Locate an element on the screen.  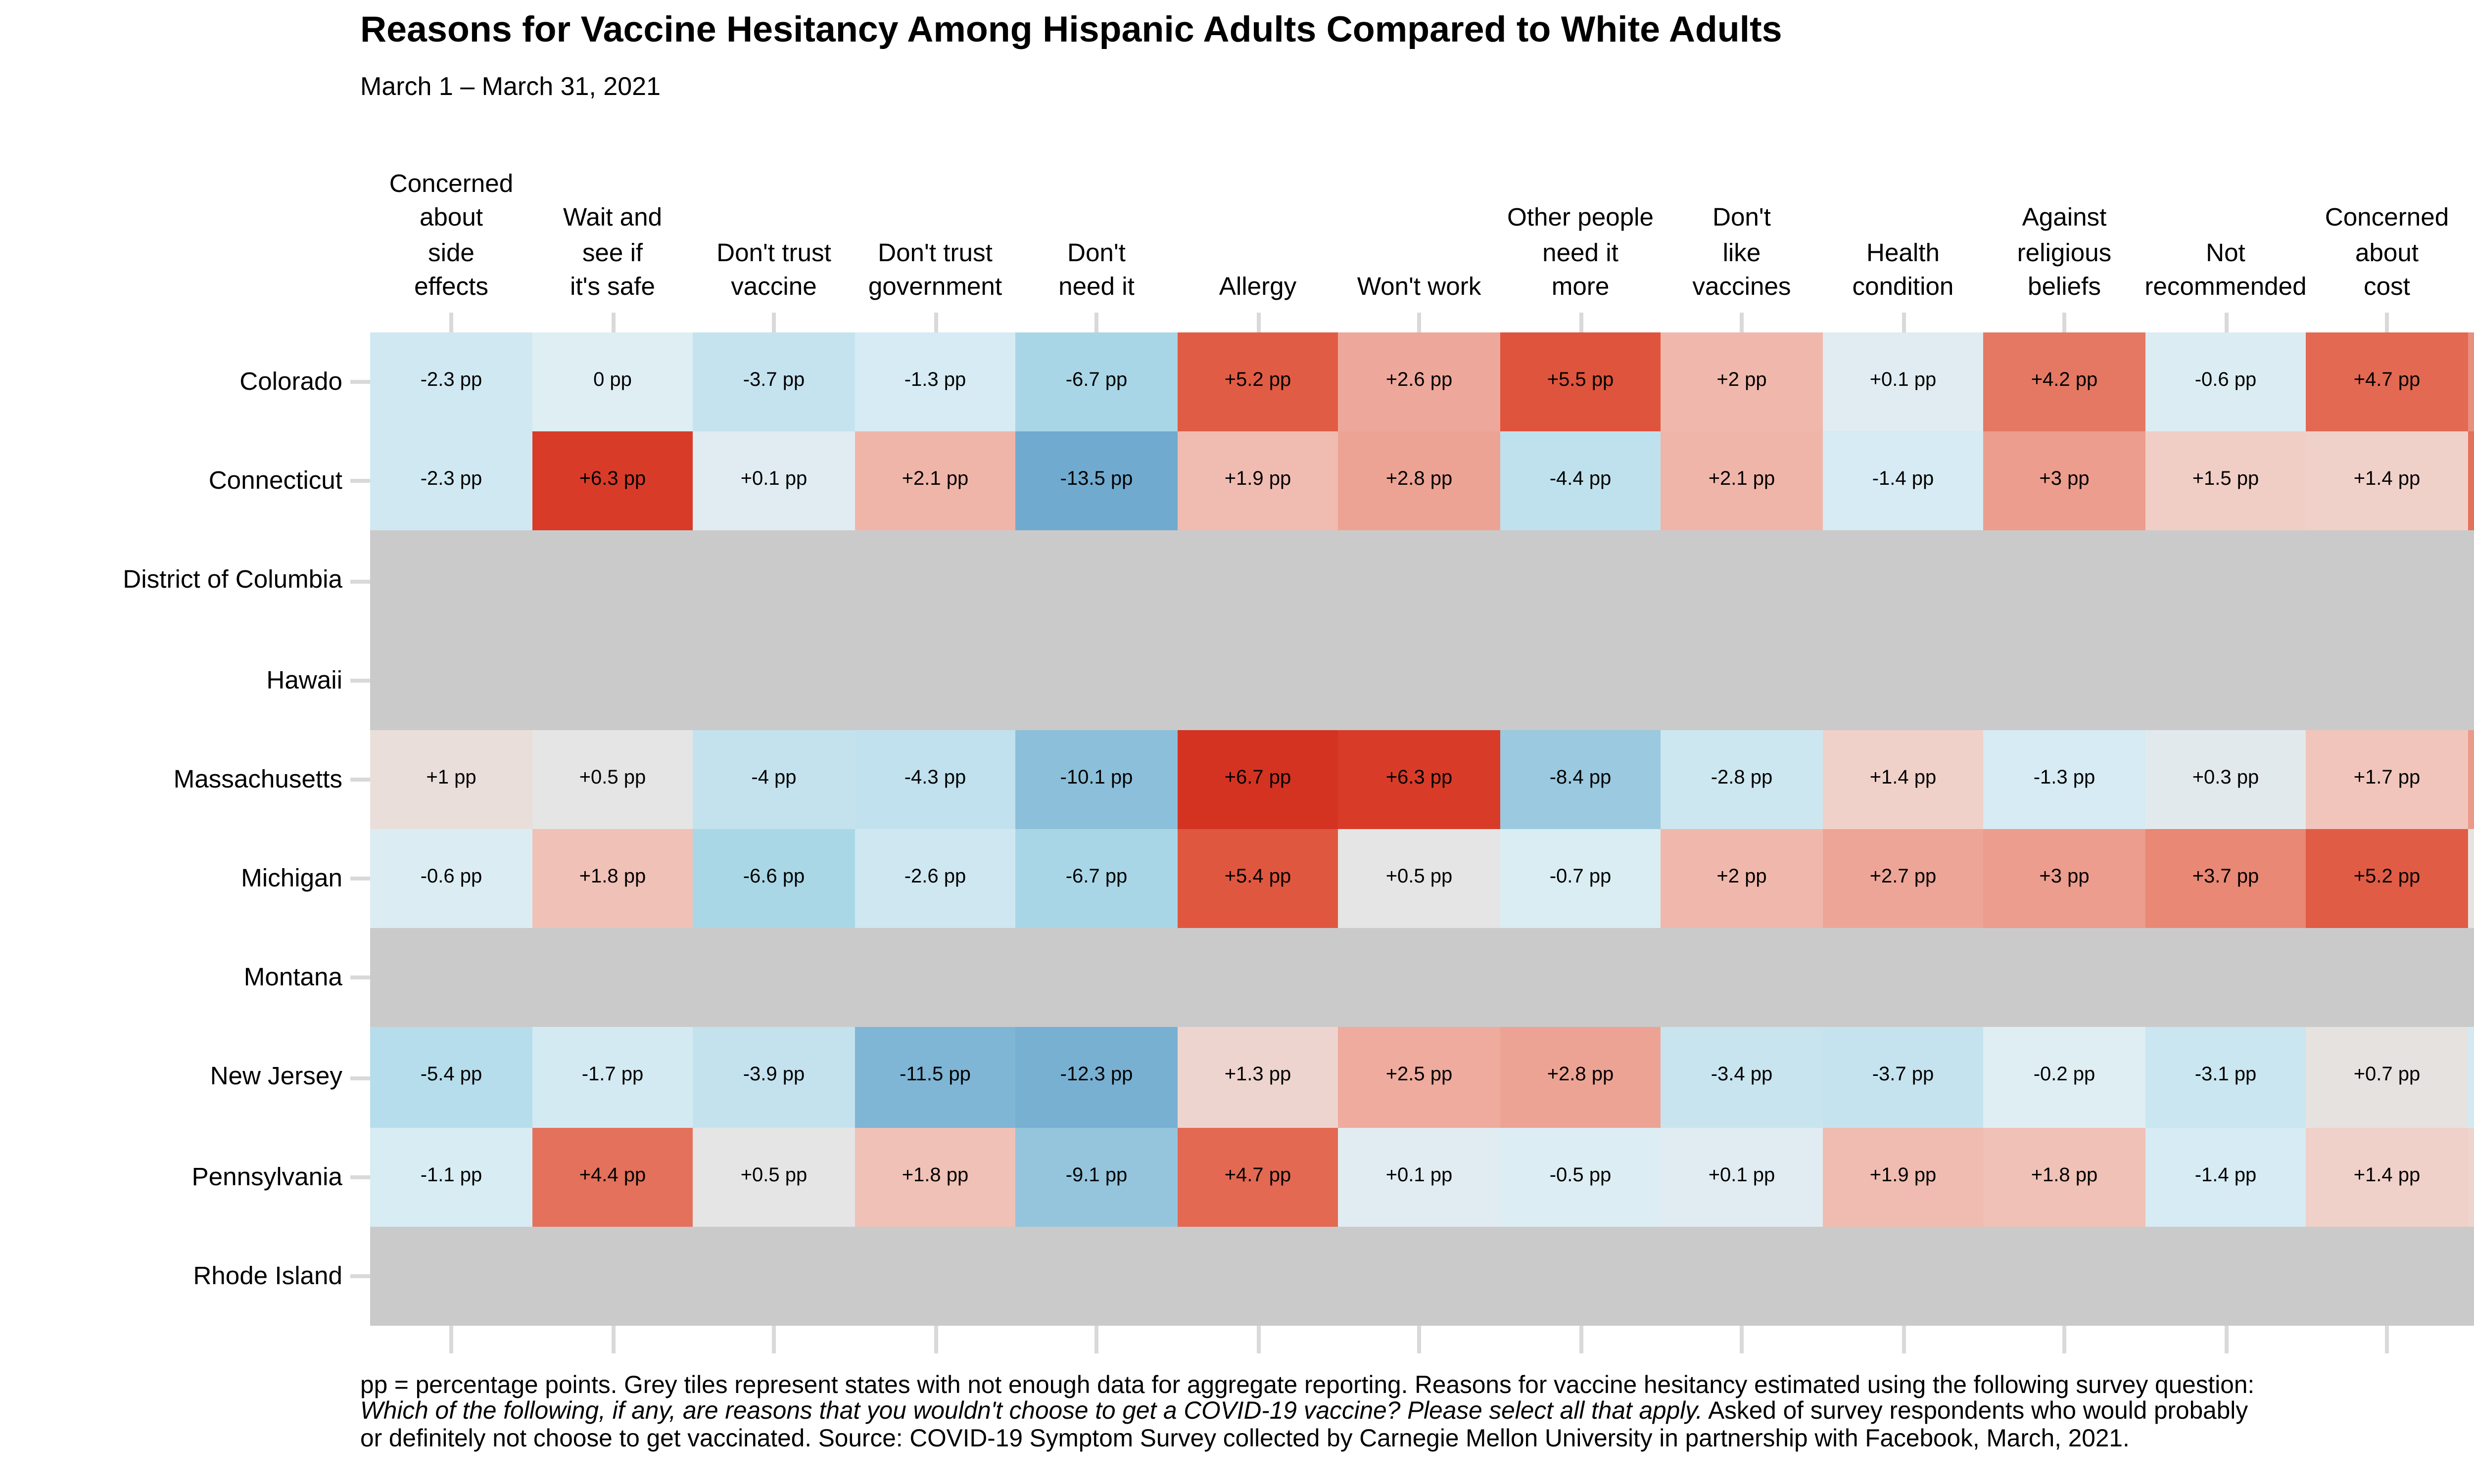
heatmap-cell: -10.1 pp is located at coordinates (1096, 779).